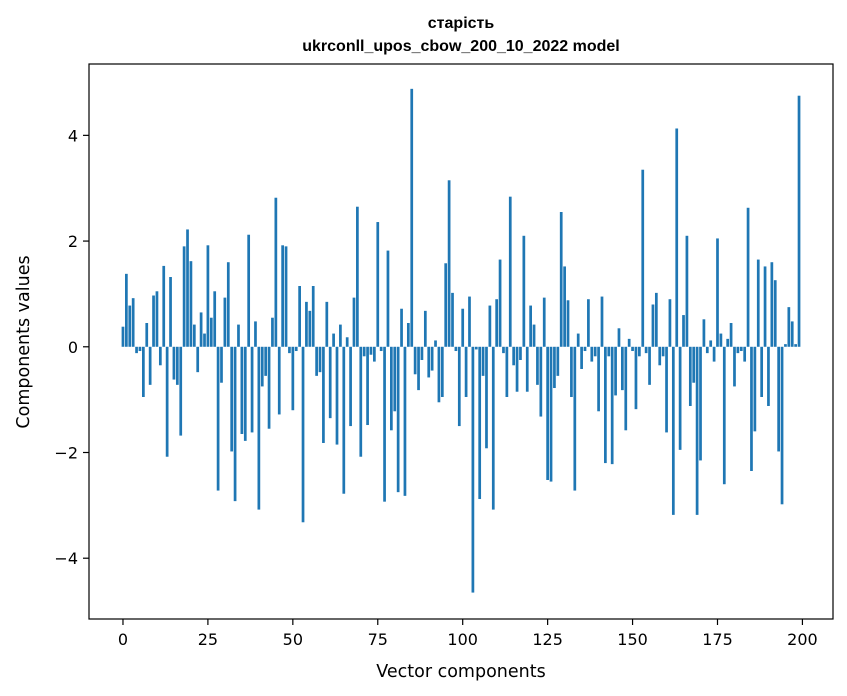 The image size is (847, 696). I want to click on y-tick-label: 4, so click(73, 135).